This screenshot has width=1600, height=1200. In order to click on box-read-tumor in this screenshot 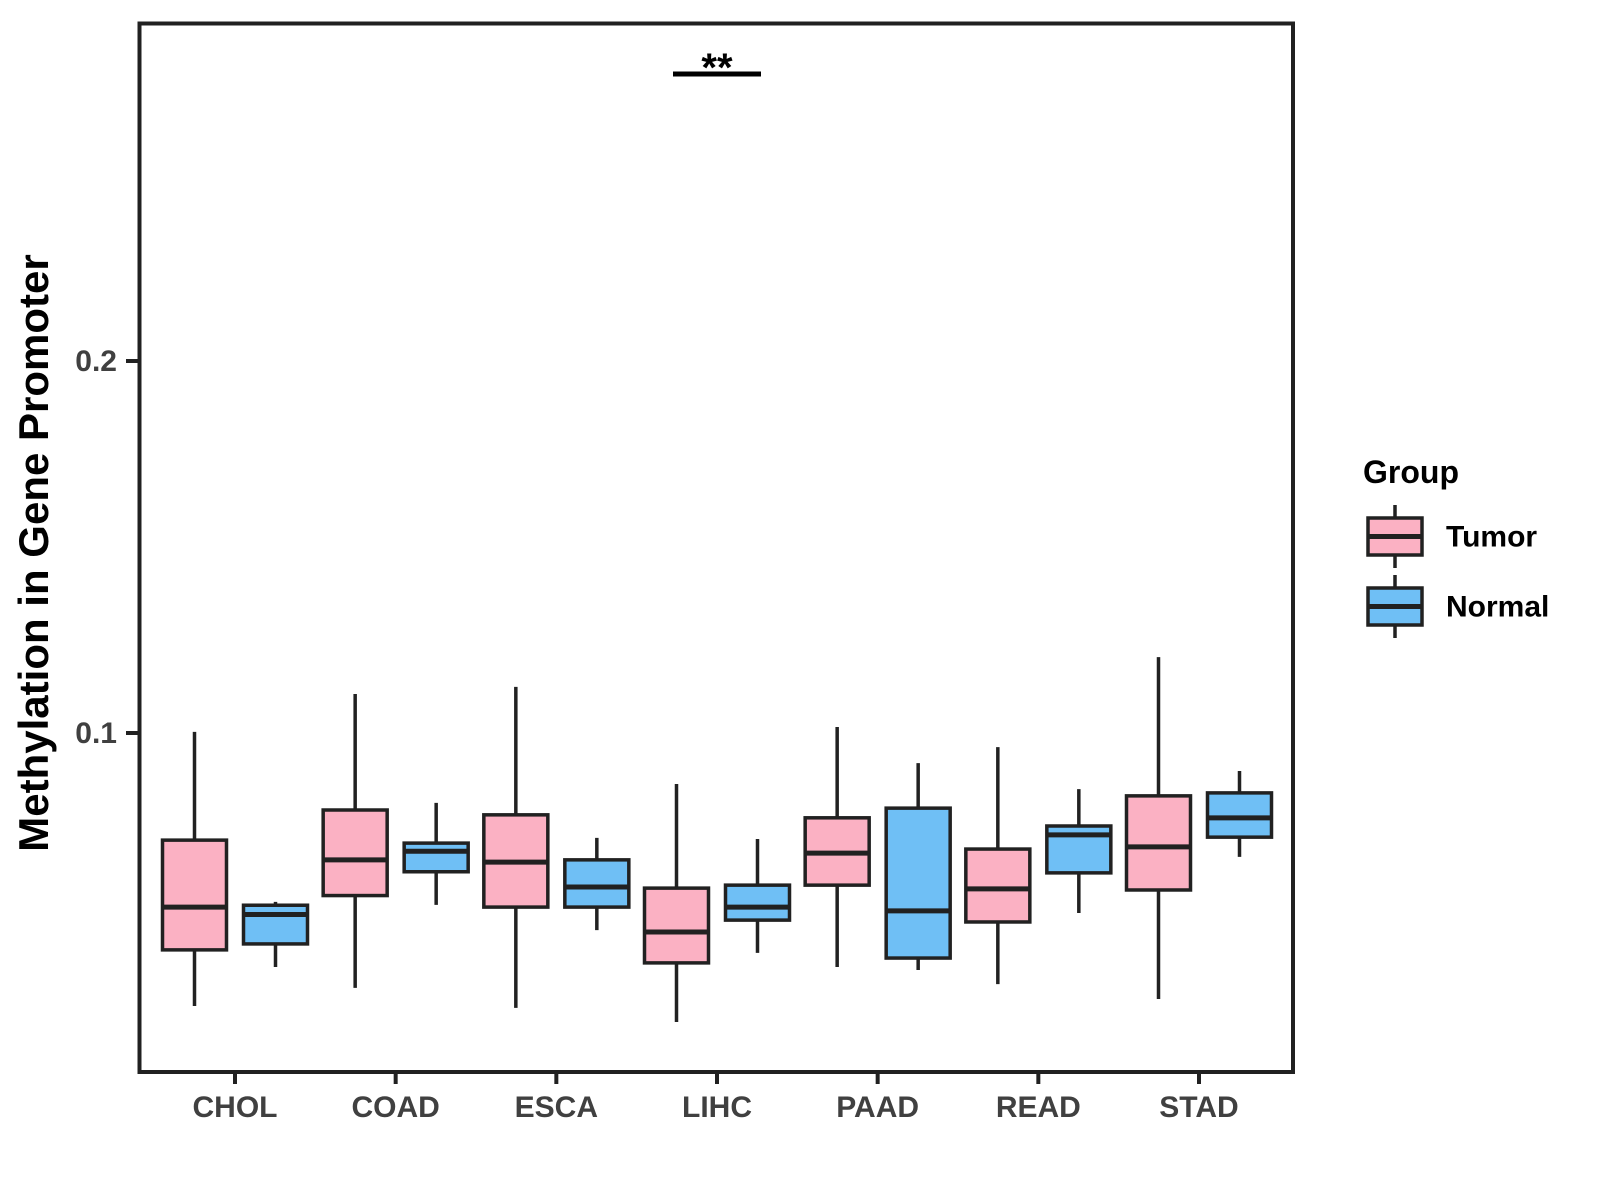, I will do `click(998, 866)`.